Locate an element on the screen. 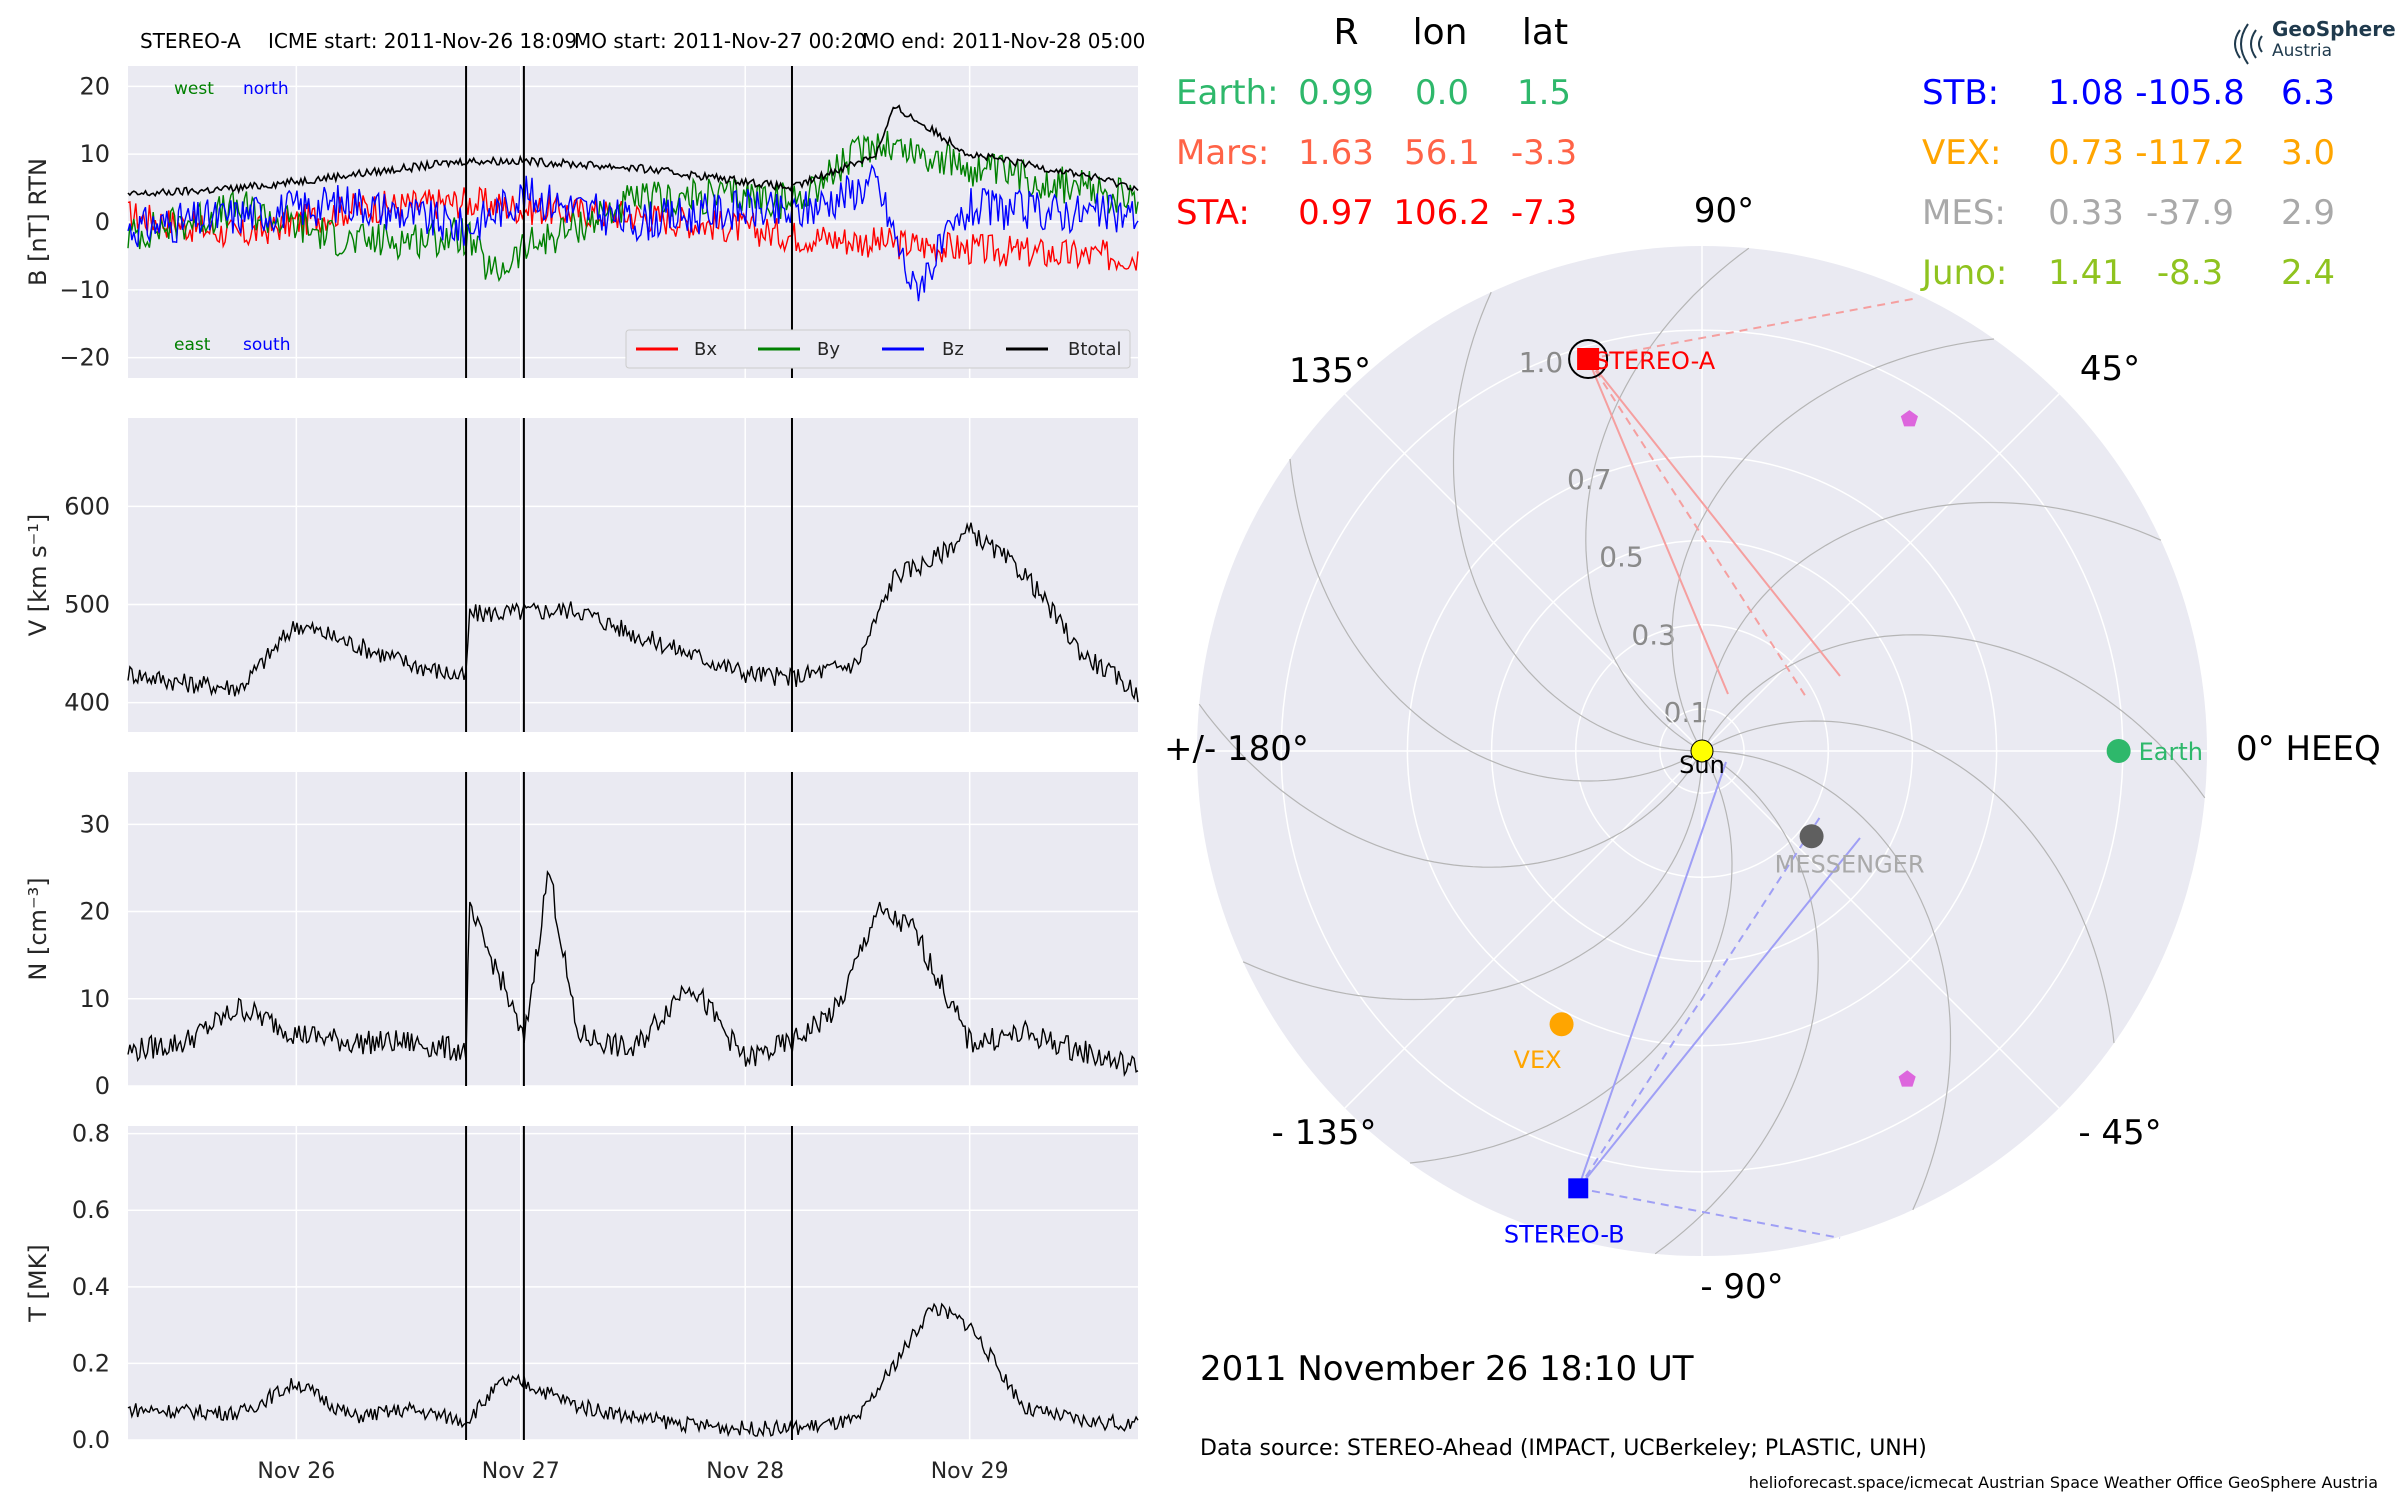  ytick-label: 20 is located at coordinates (94, 912).